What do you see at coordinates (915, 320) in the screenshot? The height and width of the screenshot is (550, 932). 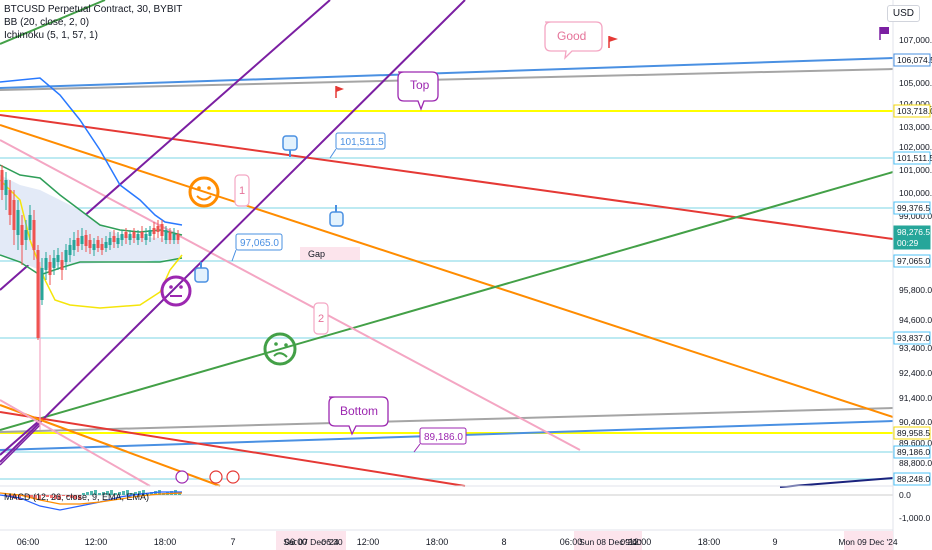 I see `y-tick-label: 94,600.0` at bounding box center [915, 320].